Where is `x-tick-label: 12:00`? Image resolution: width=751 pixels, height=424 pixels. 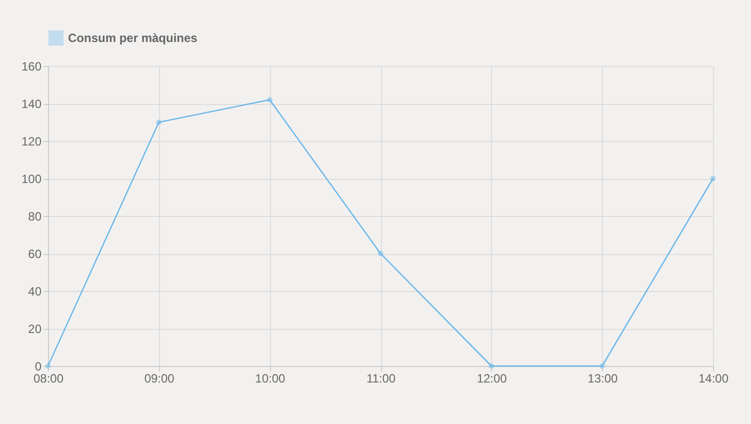 x-tick-label: 12:00 is located at coordinates (492, 379).